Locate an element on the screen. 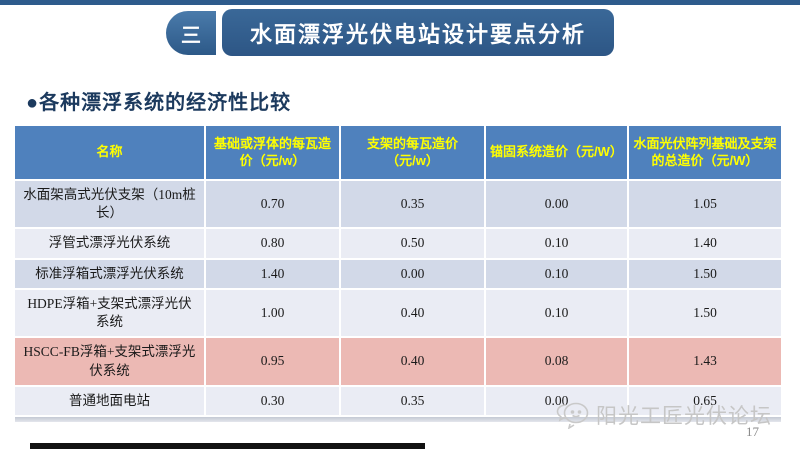  section-heading: ●各种漂浮系统的经济性比较 is located at coordinates (159, 103).